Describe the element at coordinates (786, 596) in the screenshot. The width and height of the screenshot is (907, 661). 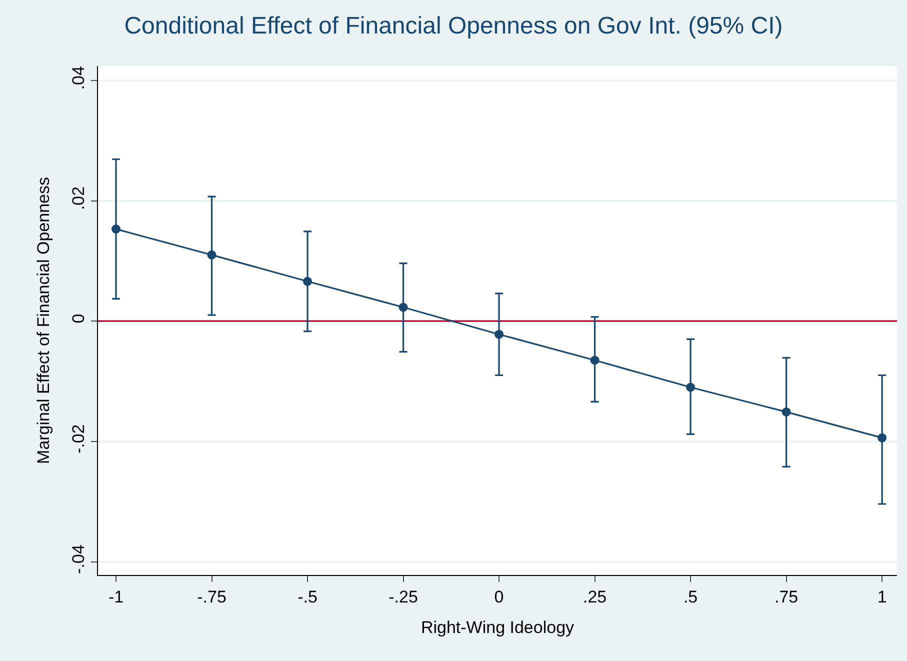
I see `x-tick-label: .75` at that location.